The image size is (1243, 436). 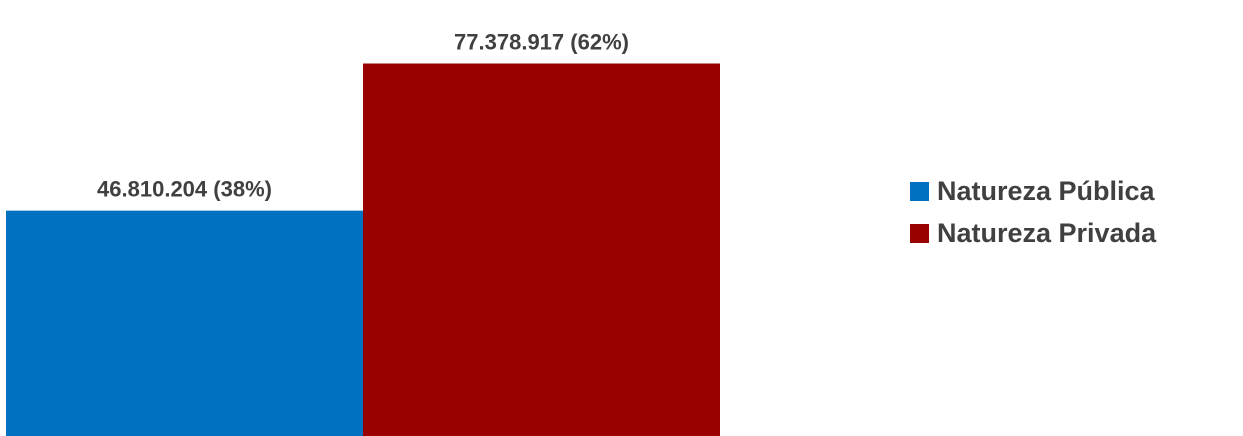 I want to click on bar-natureza-publica, so click(x=184, y=323).